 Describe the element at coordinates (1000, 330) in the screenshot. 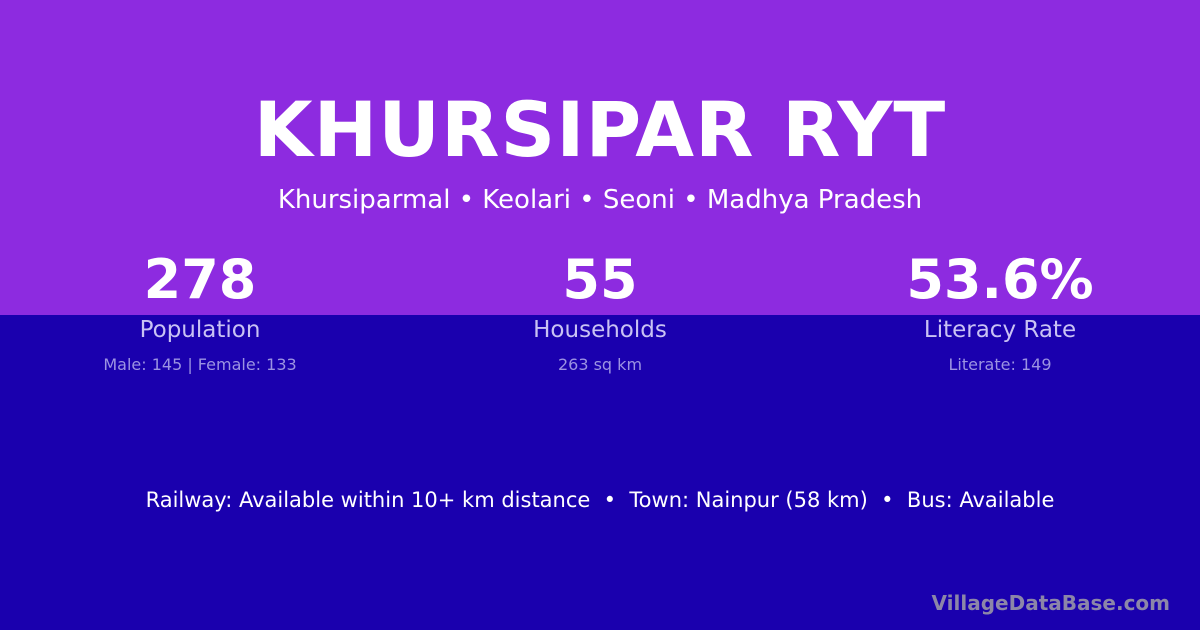

I see `stat-label: Literacy Rate` at that location.